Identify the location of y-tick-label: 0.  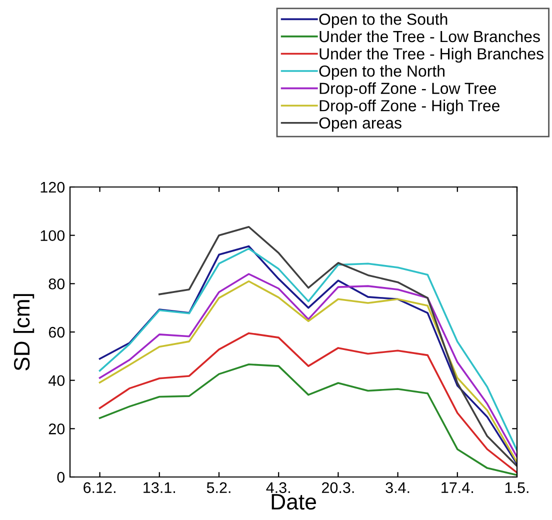
(61, 477).